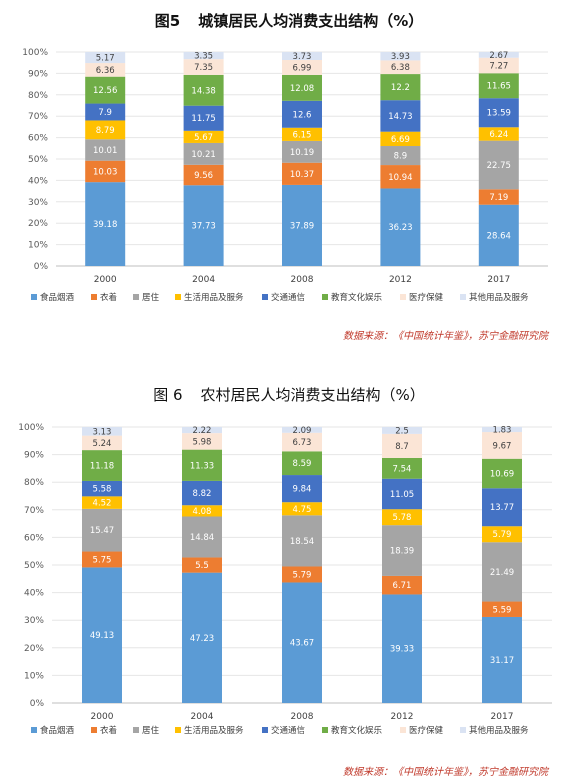  What do you see at coordinates (445, 336) in the screenshot?
I see `data-source-note: 数据来源：《中国统计年鉴》，苏宁金融研究院` at bounding box center [445, 336].